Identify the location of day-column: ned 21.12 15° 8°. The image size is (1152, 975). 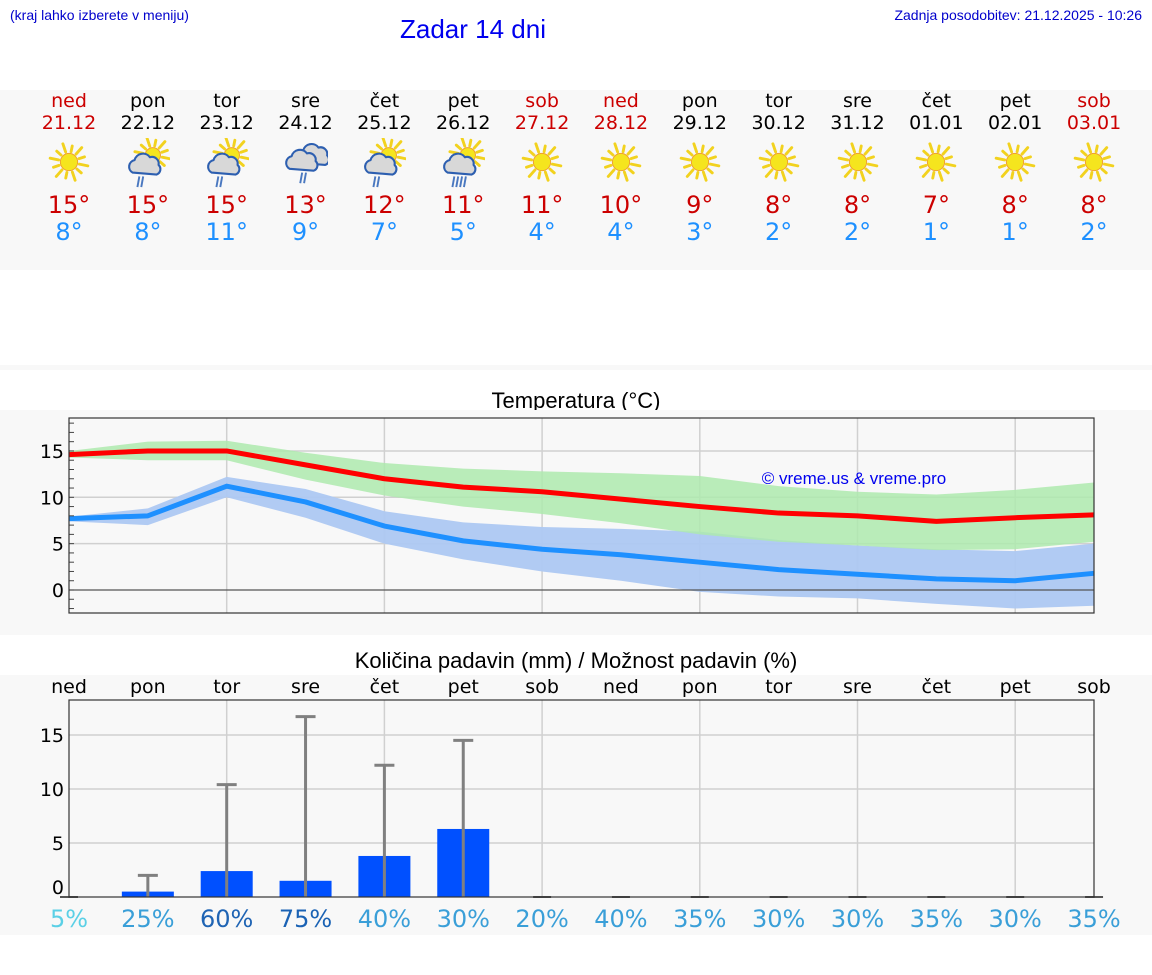
(69, 168).